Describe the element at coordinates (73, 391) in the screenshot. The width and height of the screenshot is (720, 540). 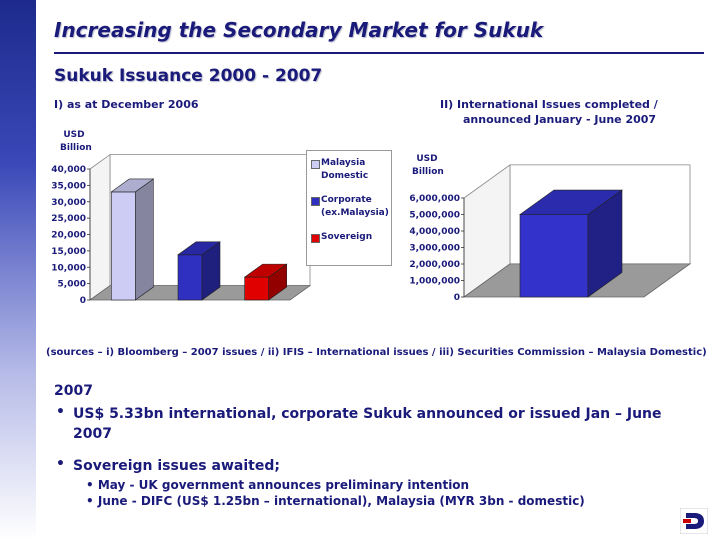
I see `year-heading: 2007` at that location.